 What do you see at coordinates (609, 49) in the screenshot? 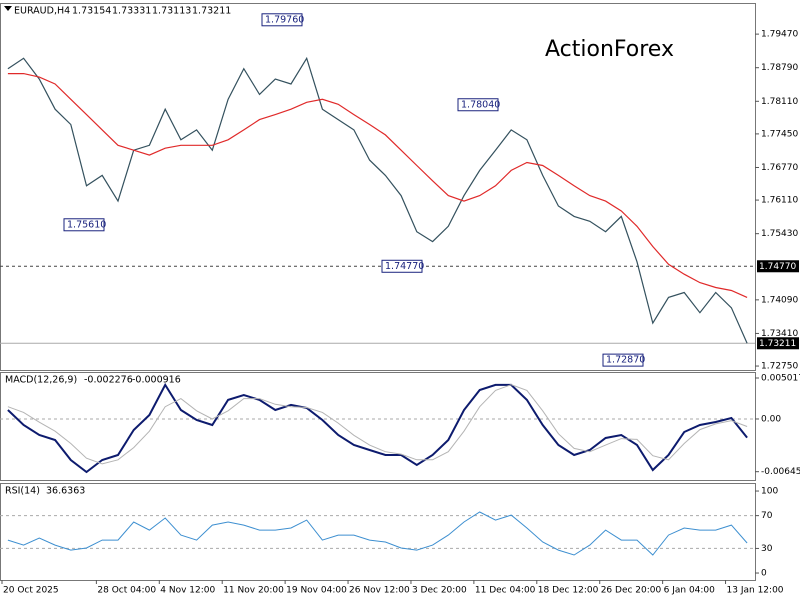
I see `watermark: ActionForex` at bounding box center [609, 49].